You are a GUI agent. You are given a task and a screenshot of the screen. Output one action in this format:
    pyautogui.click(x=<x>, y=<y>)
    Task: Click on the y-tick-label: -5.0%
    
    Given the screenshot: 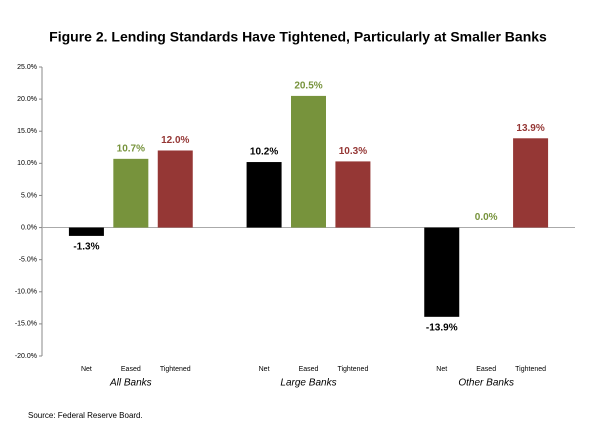 What is the action you would take?
    pyautogui.click(x=28, y=260)
    